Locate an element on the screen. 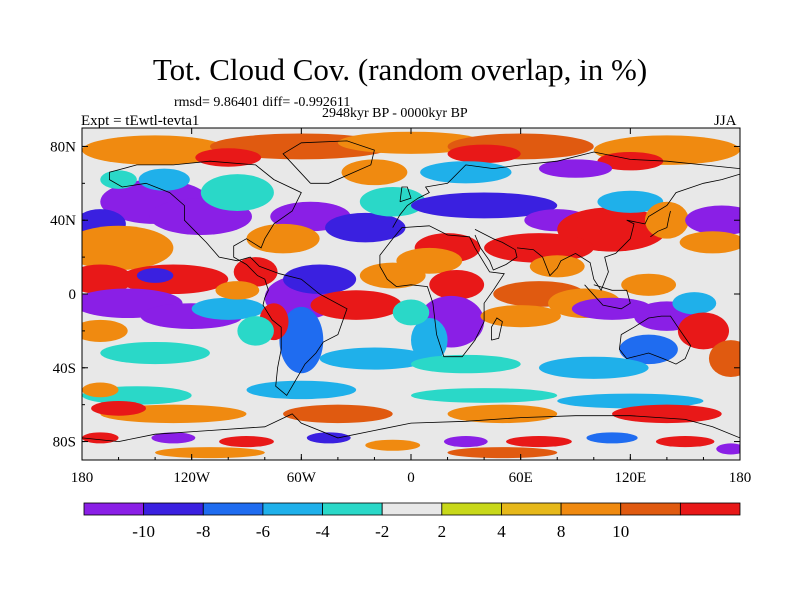 The image size is (800, 600). colorbar-label: 2 is located at coordinates (442, 531).